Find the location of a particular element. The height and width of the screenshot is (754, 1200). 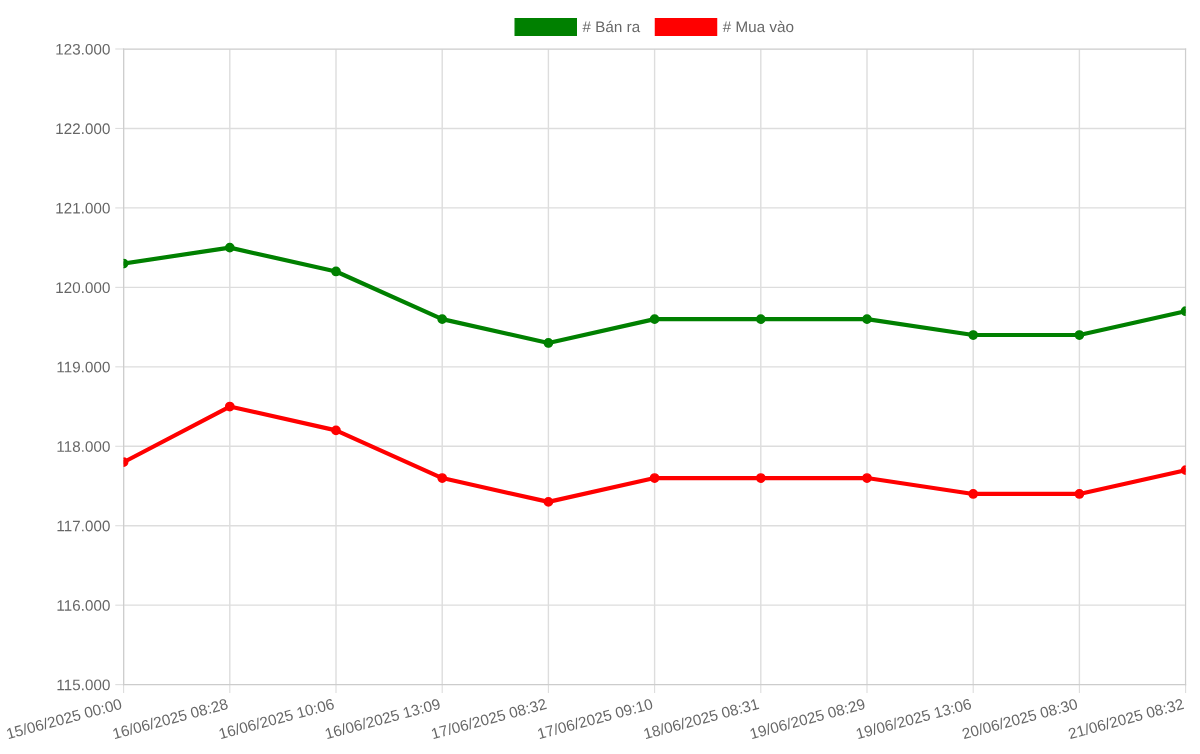

y-tick-label: 116.000 is located at coordinates (83, 605).